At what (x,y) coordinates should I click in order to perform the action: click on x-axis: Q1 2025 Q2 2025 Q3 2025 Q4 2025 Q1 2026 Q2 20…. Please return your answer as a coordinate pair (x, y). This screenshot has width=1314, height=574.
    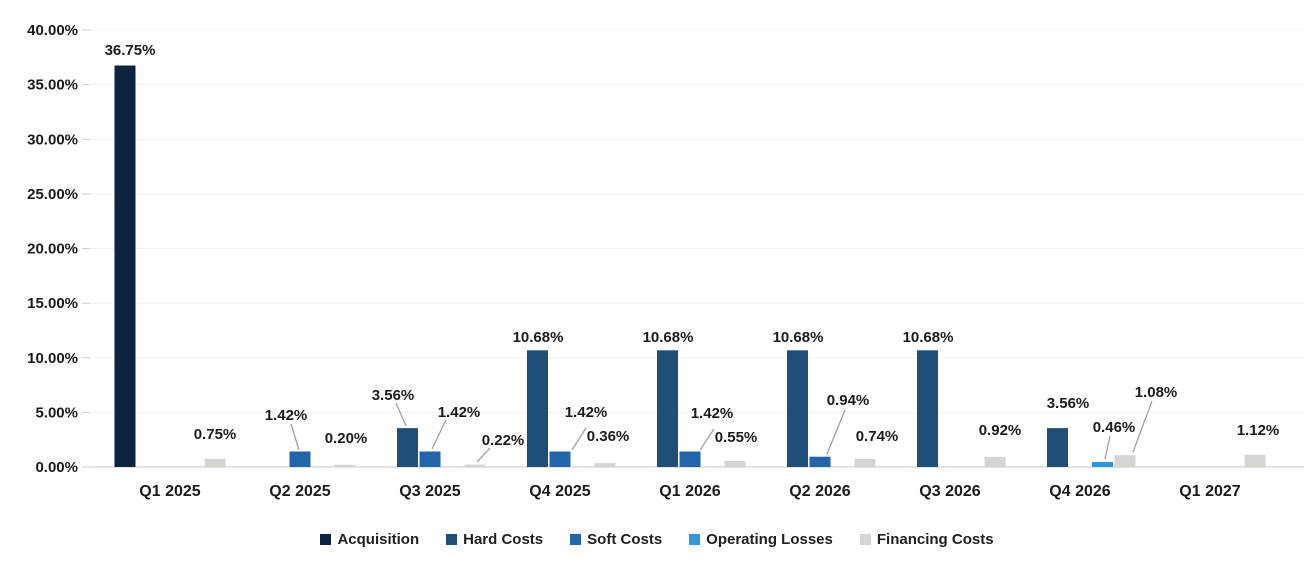
    Looking at the image, I should click on (689, 491).